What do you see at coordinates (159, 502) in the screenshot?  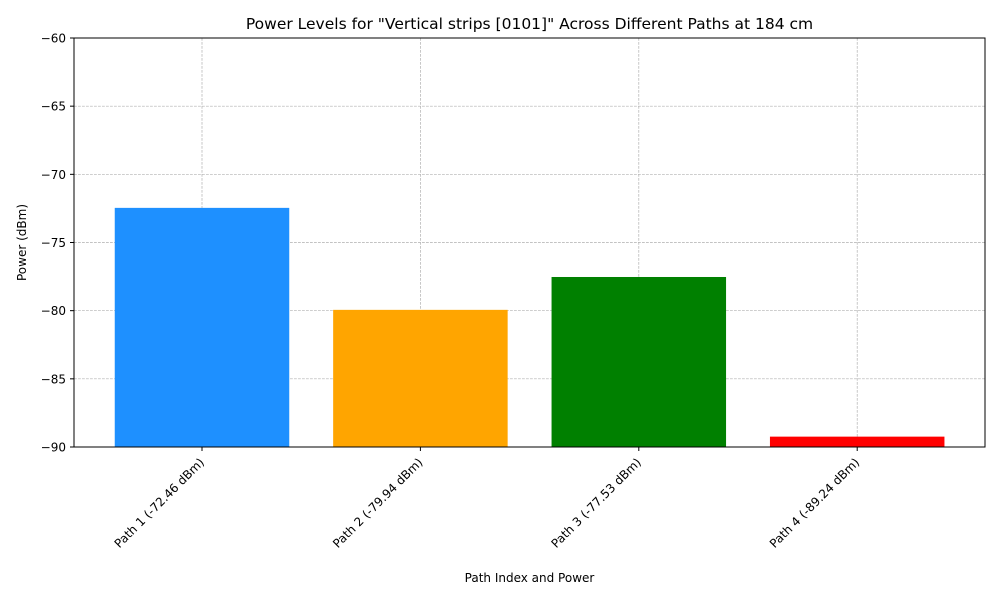 I see `x-tick-label: Path 1 (-72.46 dBm)` at bounding box center [159, 502].